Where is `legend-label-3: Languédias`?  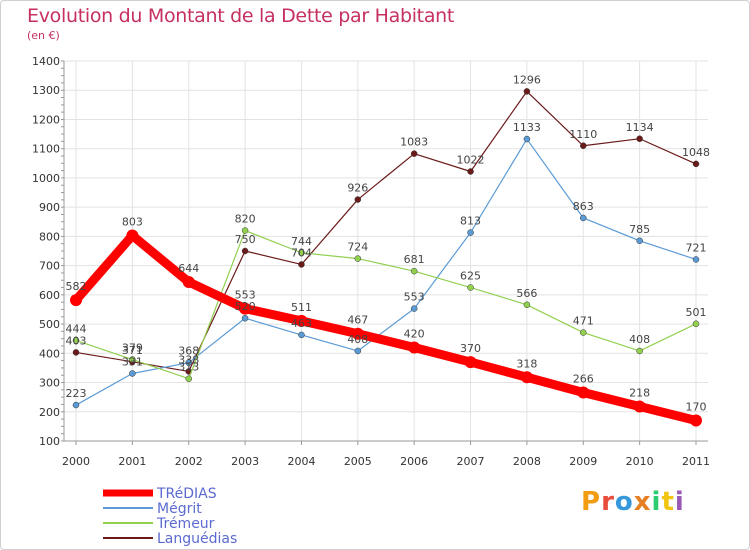 legend-label-3: Languédias is located at coordinates (197, 539).